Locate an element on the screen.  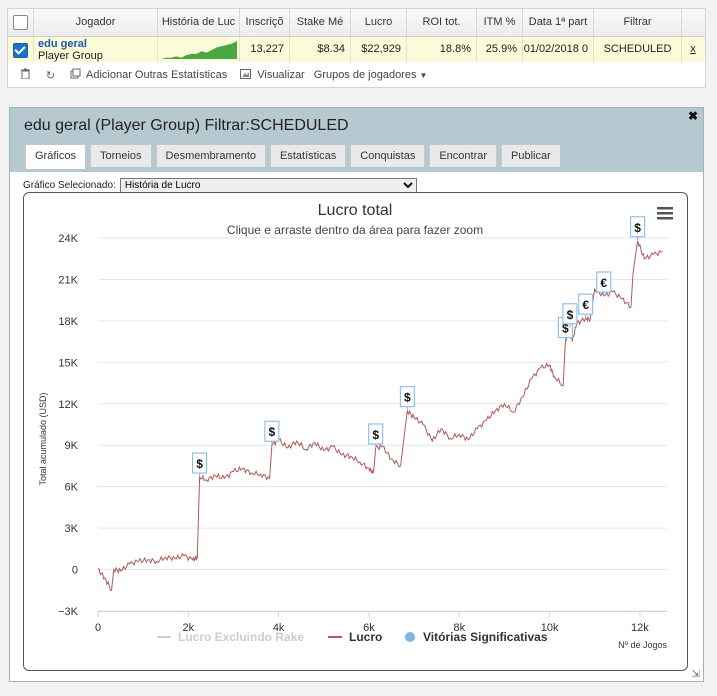
y-tick-label: 24K is located at coordinates (68, 239).